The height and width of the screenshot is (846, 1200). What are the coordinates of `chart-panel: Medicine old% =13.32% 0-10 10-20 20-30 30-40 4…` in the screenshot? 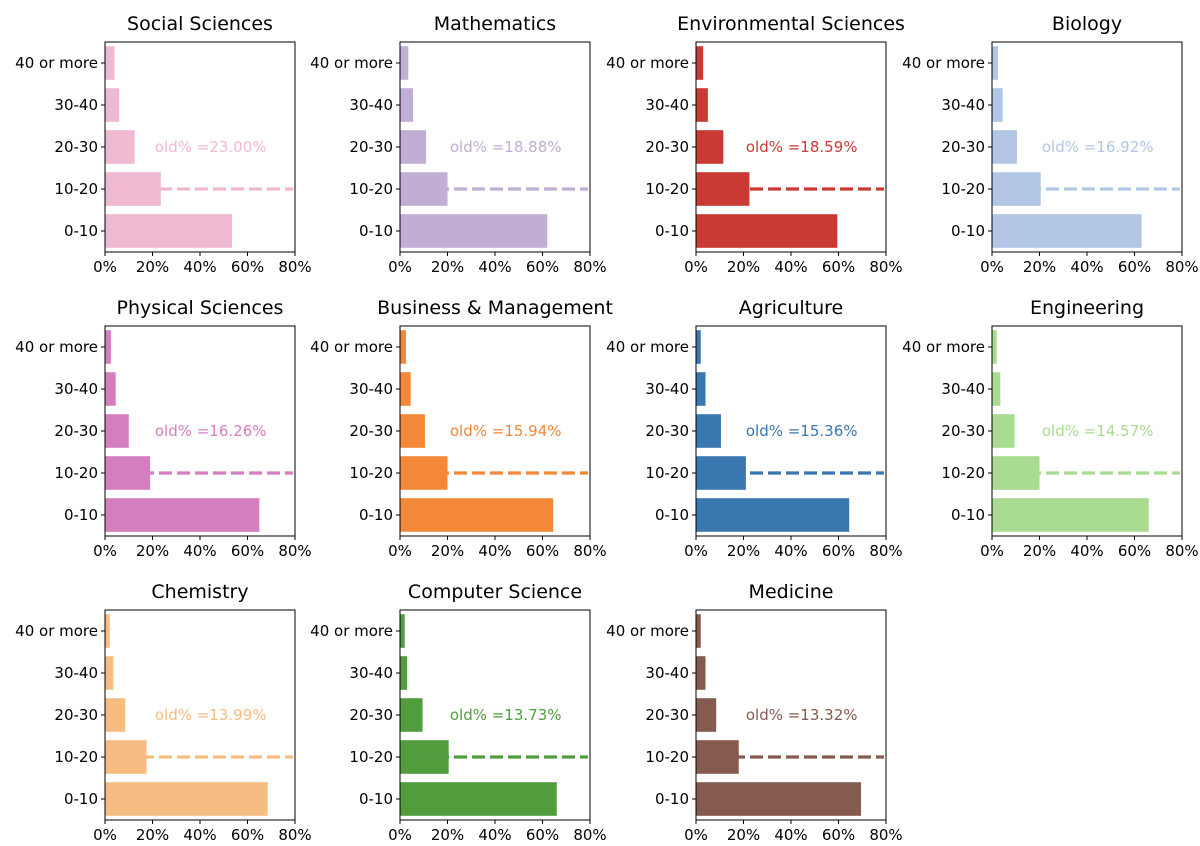 It's located at (754, 712).